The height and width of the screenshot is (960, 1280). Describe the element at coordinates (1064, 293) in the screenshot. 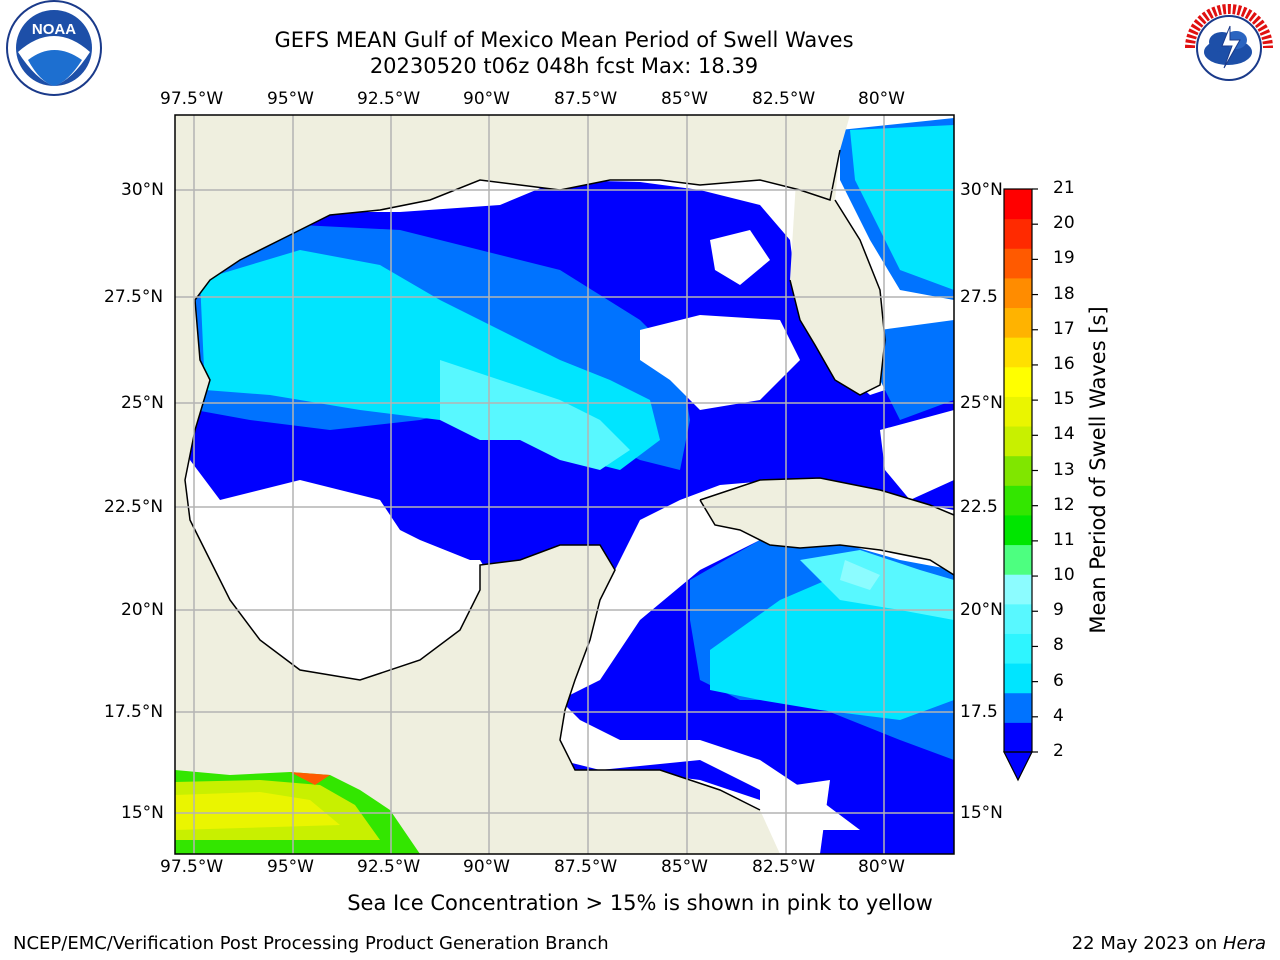

I see `colorbar-tick-label: 18` at that location.